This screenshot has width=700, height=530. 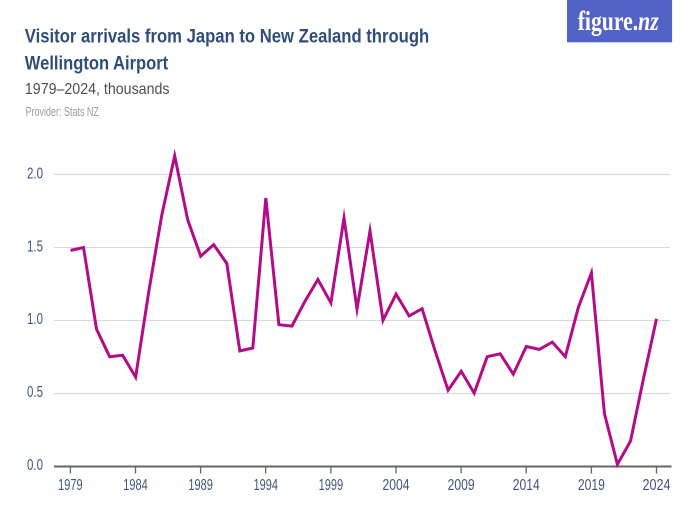 I want to click on svg-text: 2019, so click(x=591, y=485).